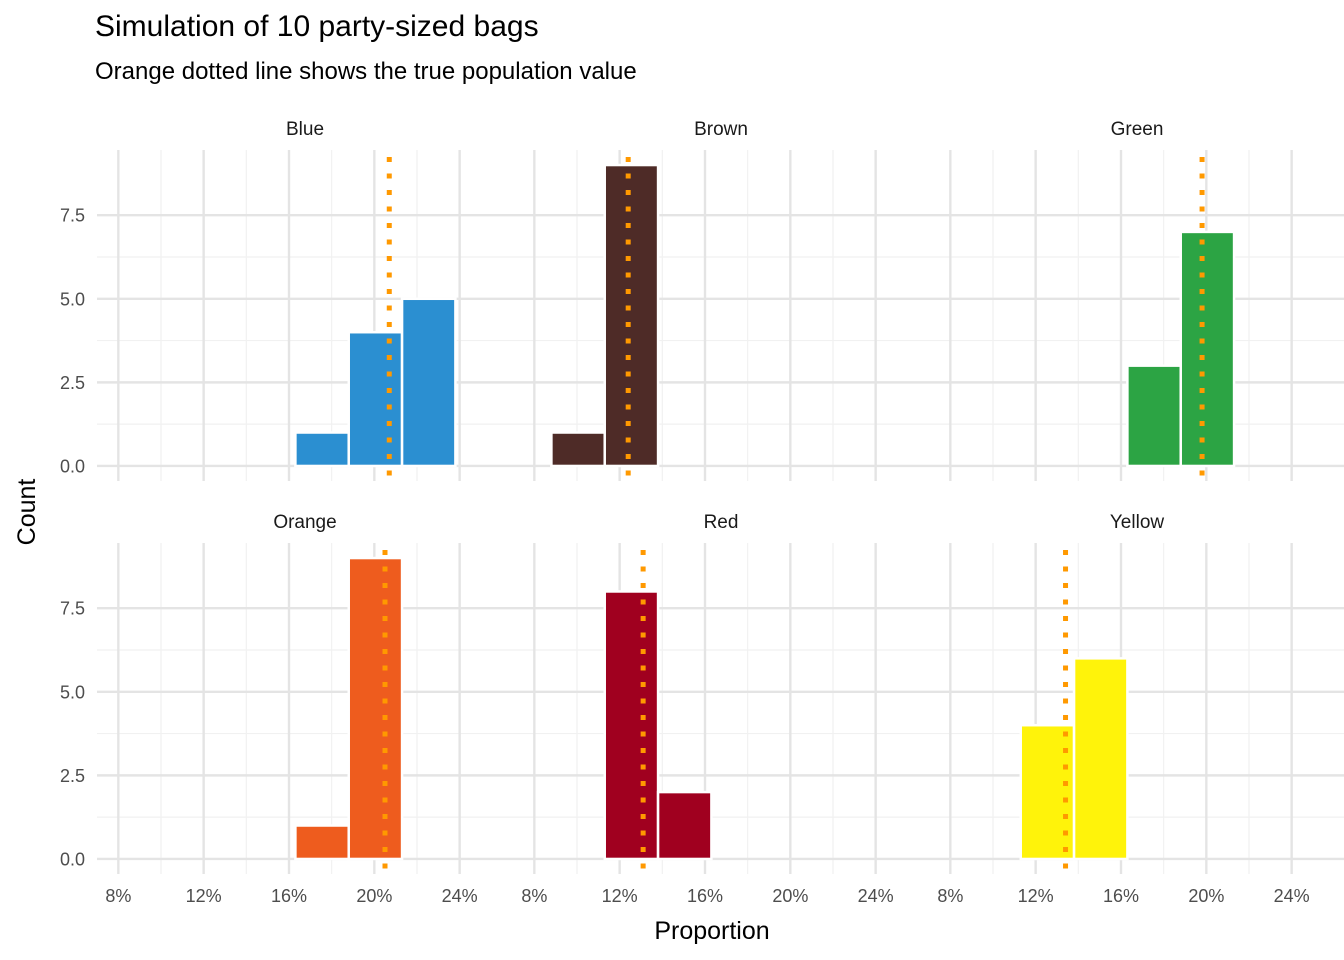 The image size is (1344, 960). I want to click on facet-yellow: Yellow 8% 12% 16% 20% 24%, so click(1136, 709).